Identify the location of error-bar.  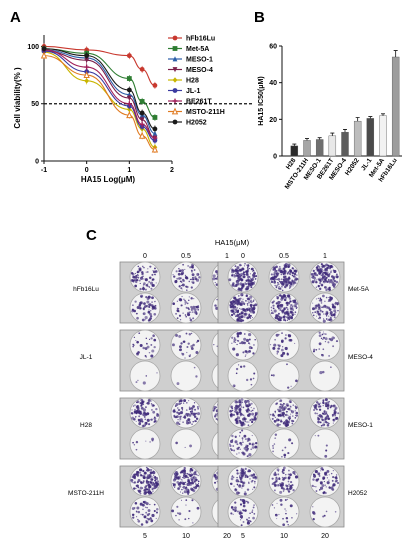
(395, 53).